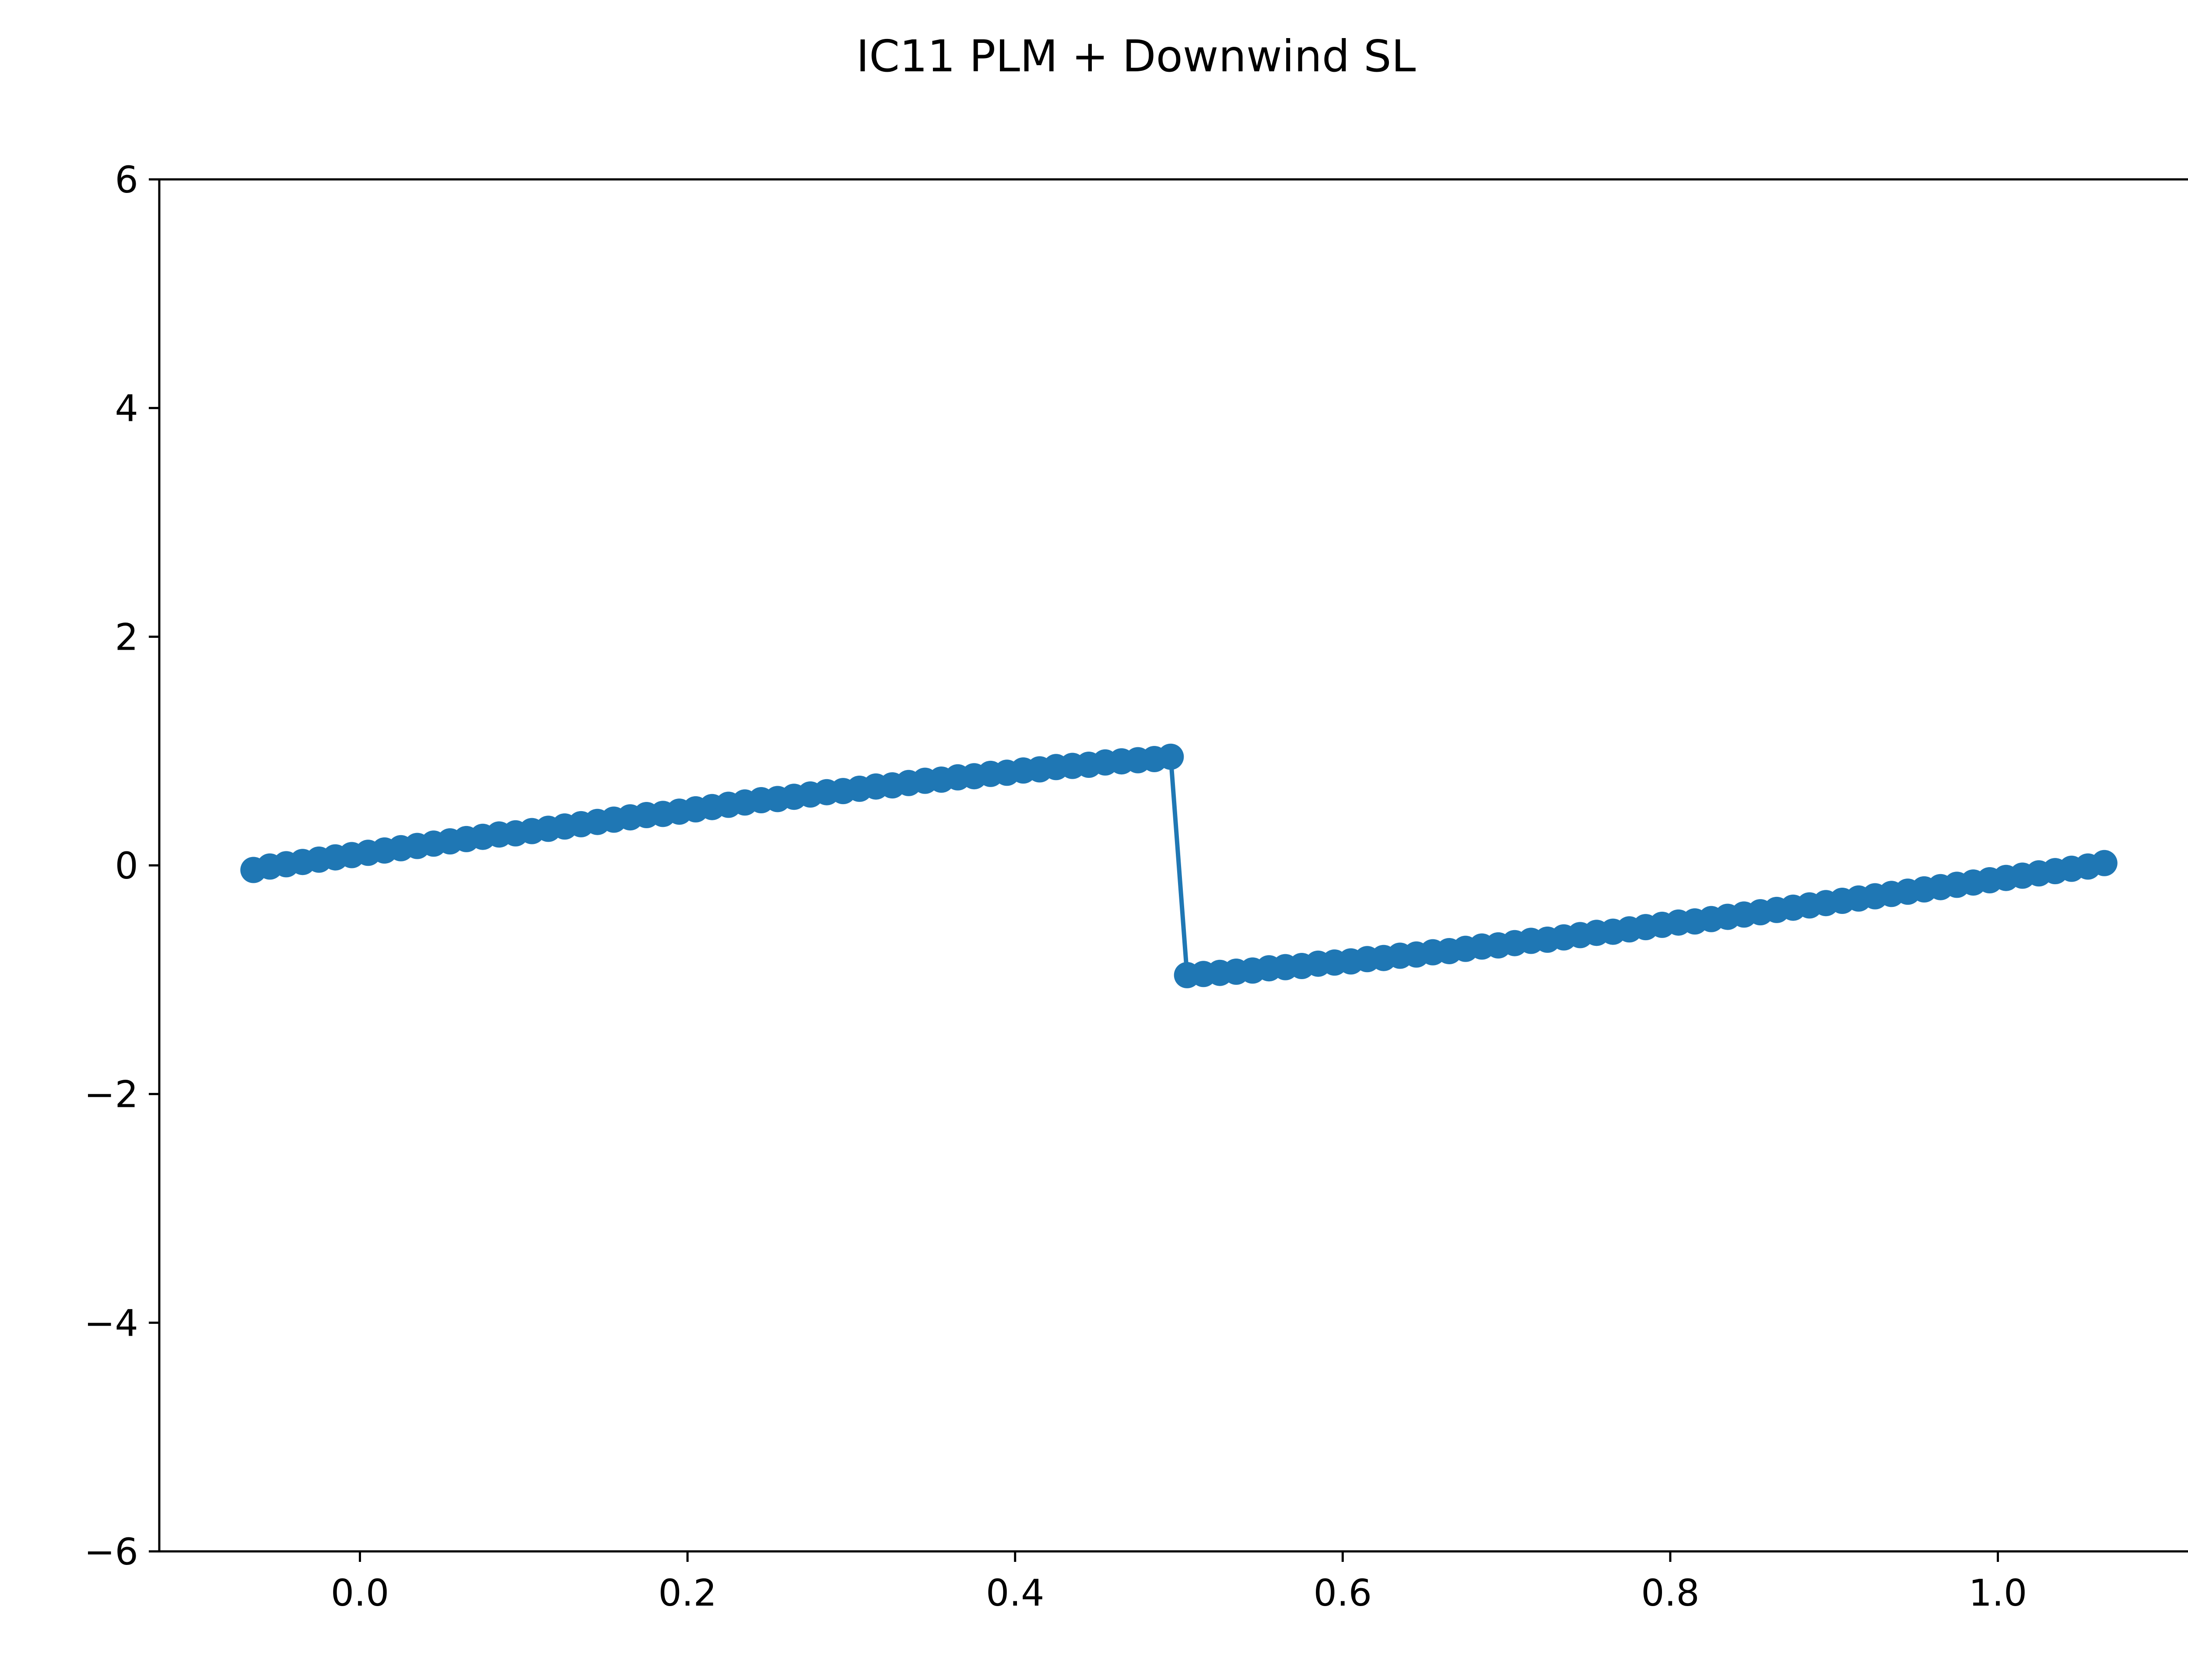  Describe the element at coordinates (1179, 1582) in the screenshot. I see `x-axis-ticks: 0.0 0.2 0.4 0.6 0.8 1.0` at that location.